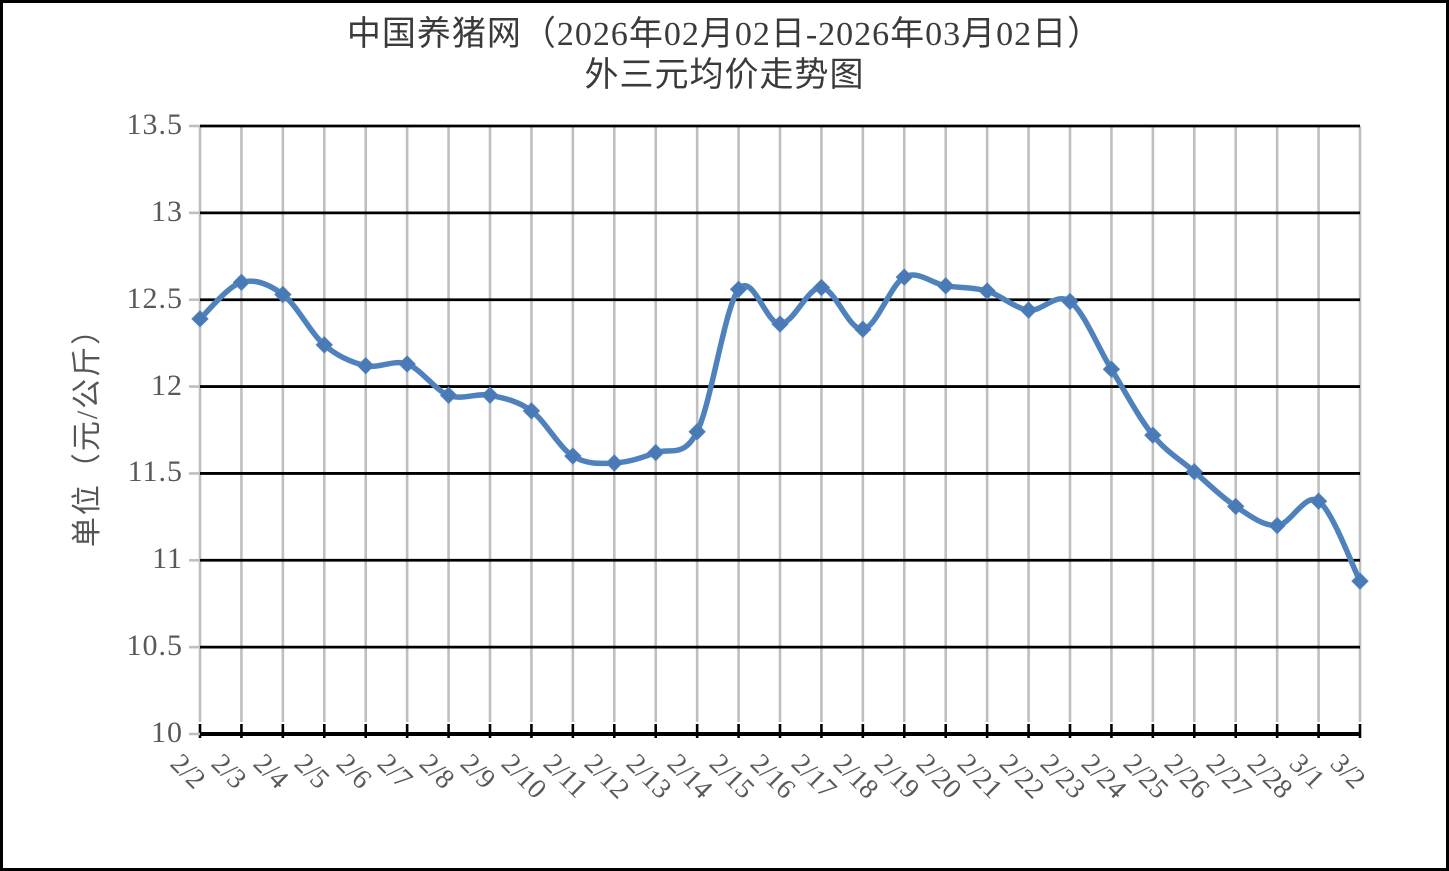 The width and height of the screenshot is (1449, 871). I want to click on chart-title-line2: 外三元均价走势图, so click(724, 75).